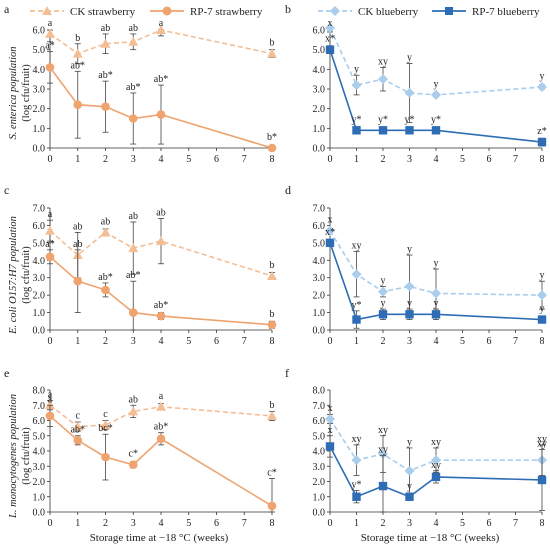 Image resolution: width=550 pixels, height=546 pixels. I want to click on x-tick-label: 3, so click(133, 159).